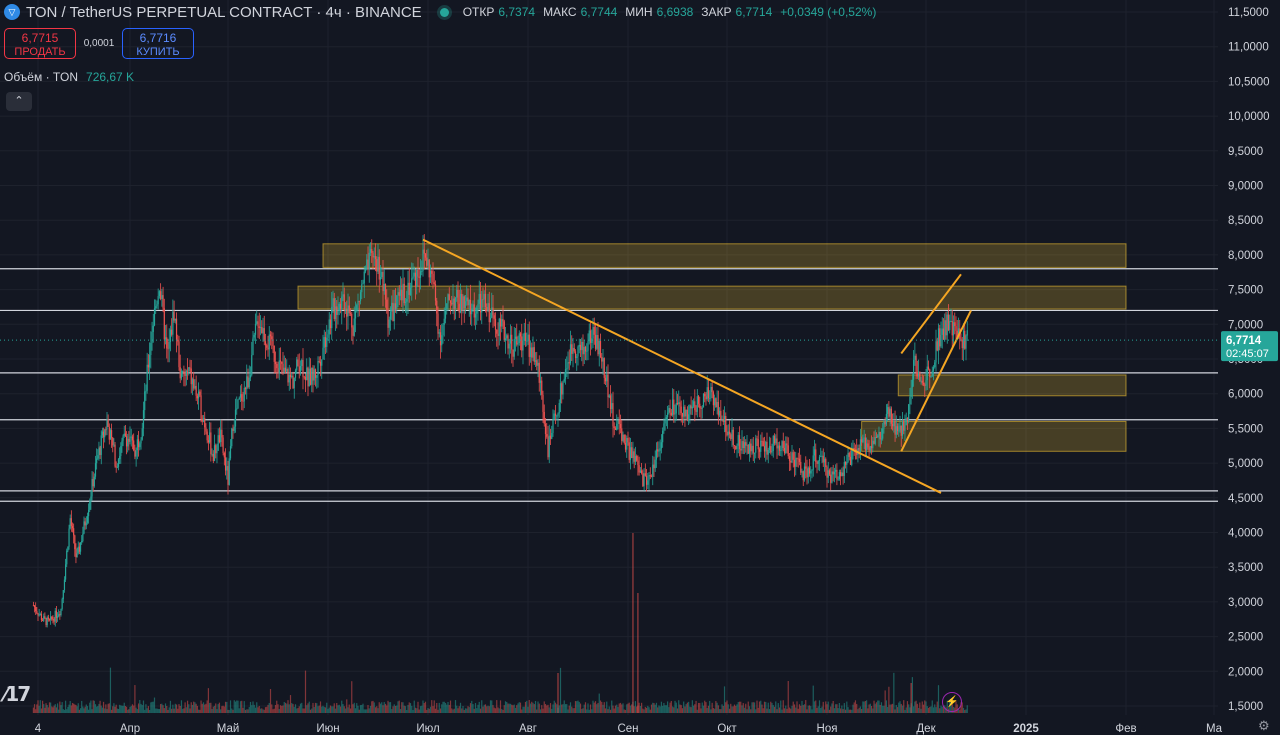 Image resolution: width=1280 pixels, height=735 pixels. I want to click on chevron-up-icon: ⌃, so click(19, 101).